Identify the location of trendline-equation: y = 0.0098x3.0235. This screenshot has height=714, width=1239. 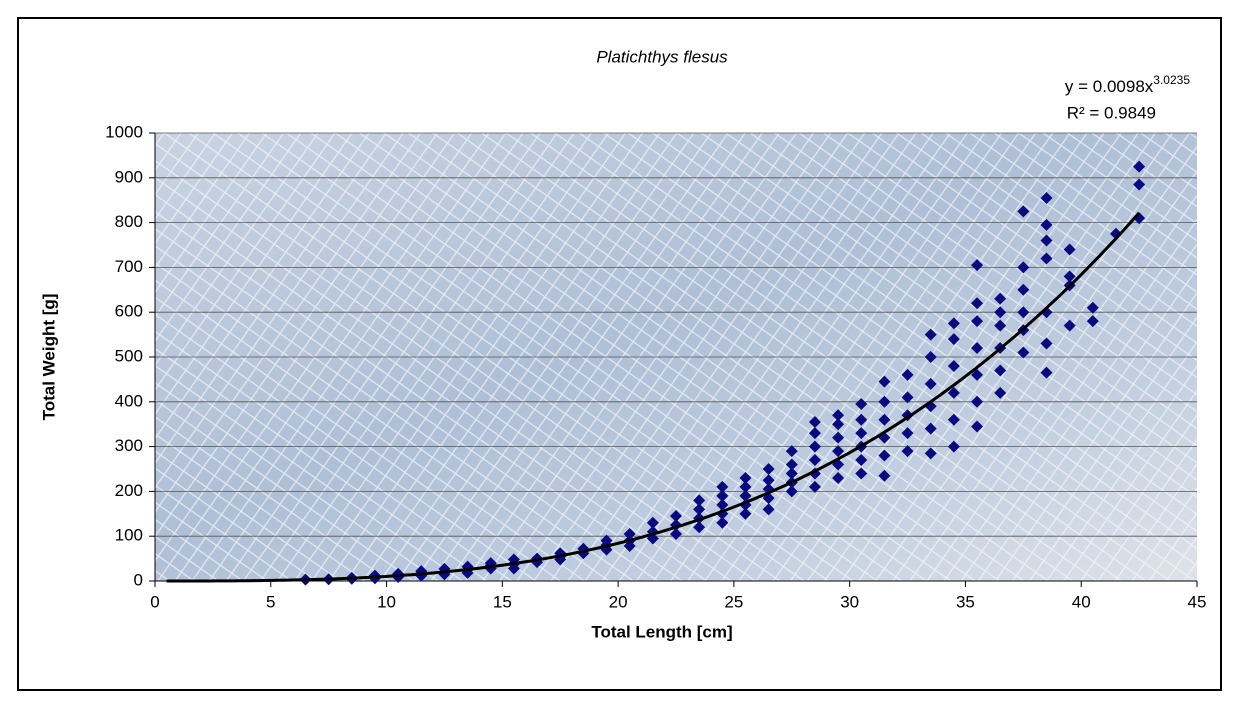
(1127, 84).